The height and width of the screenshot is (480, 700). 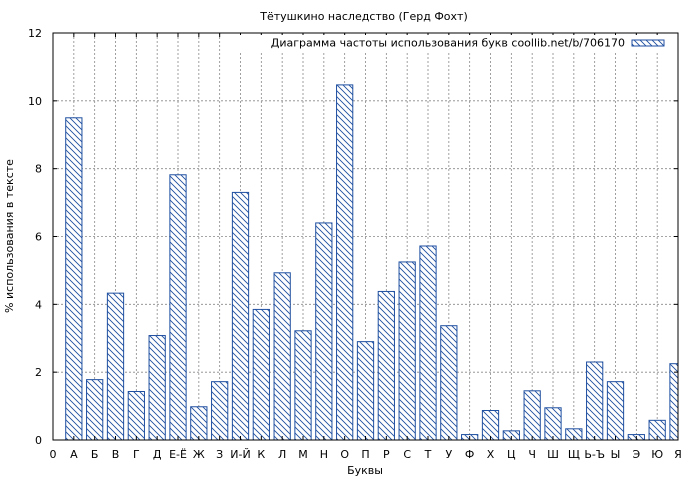 I want to click on y-tick-label: 0, so click(x=38, y=440).